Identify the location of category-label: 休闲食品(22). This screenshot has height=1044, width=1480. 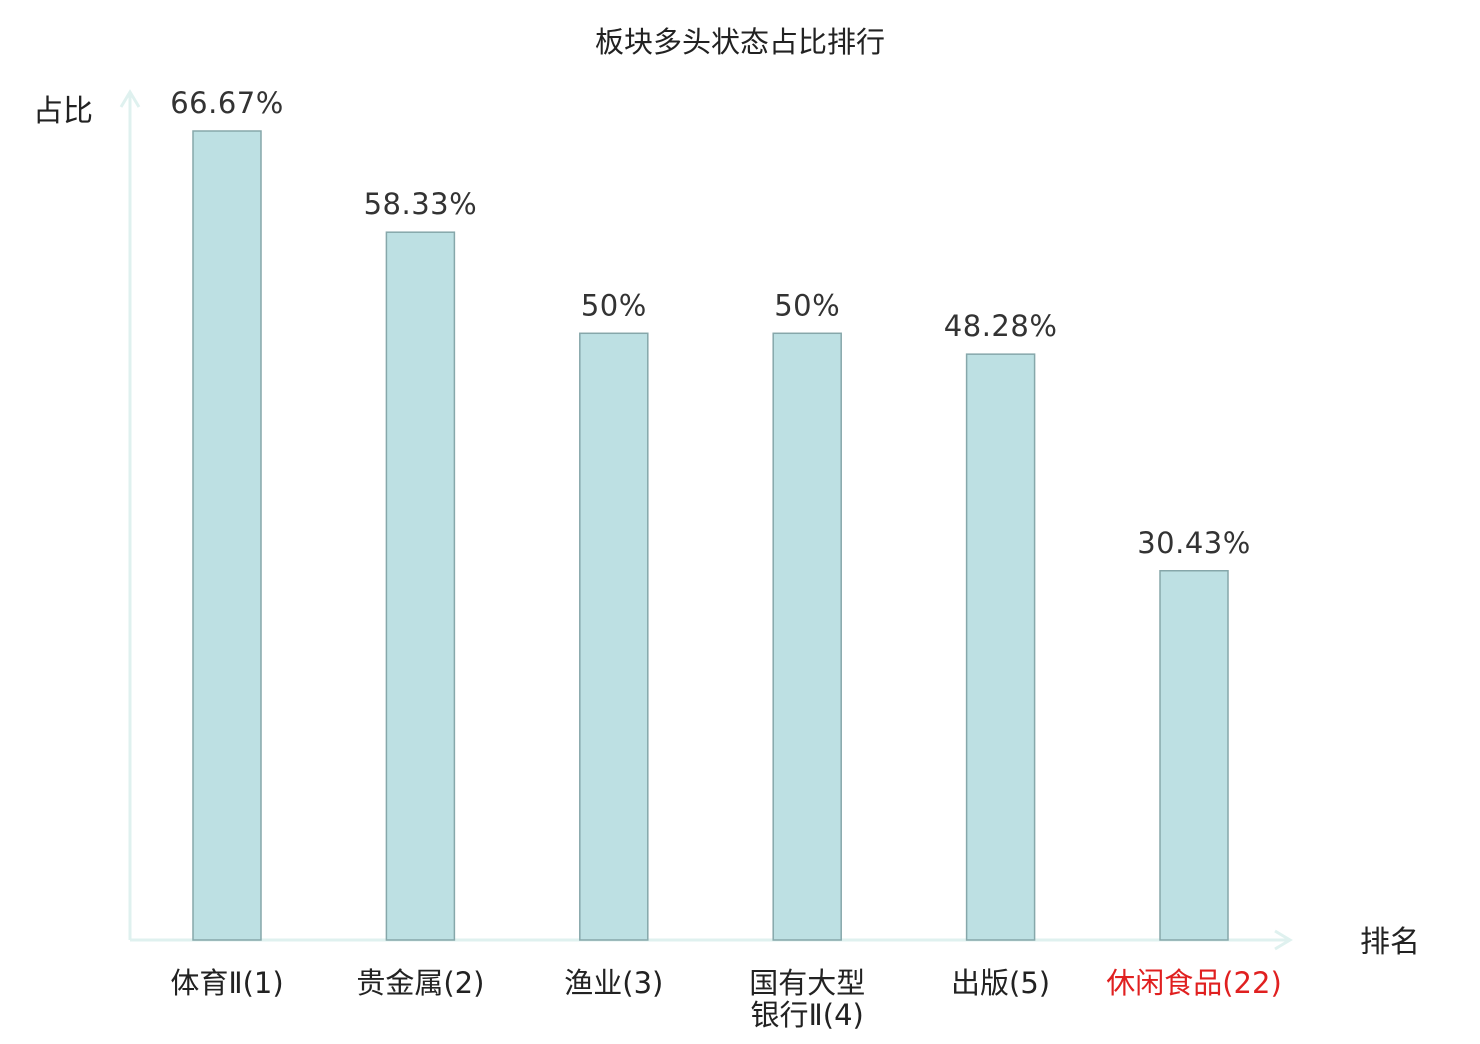
(1194, 983).